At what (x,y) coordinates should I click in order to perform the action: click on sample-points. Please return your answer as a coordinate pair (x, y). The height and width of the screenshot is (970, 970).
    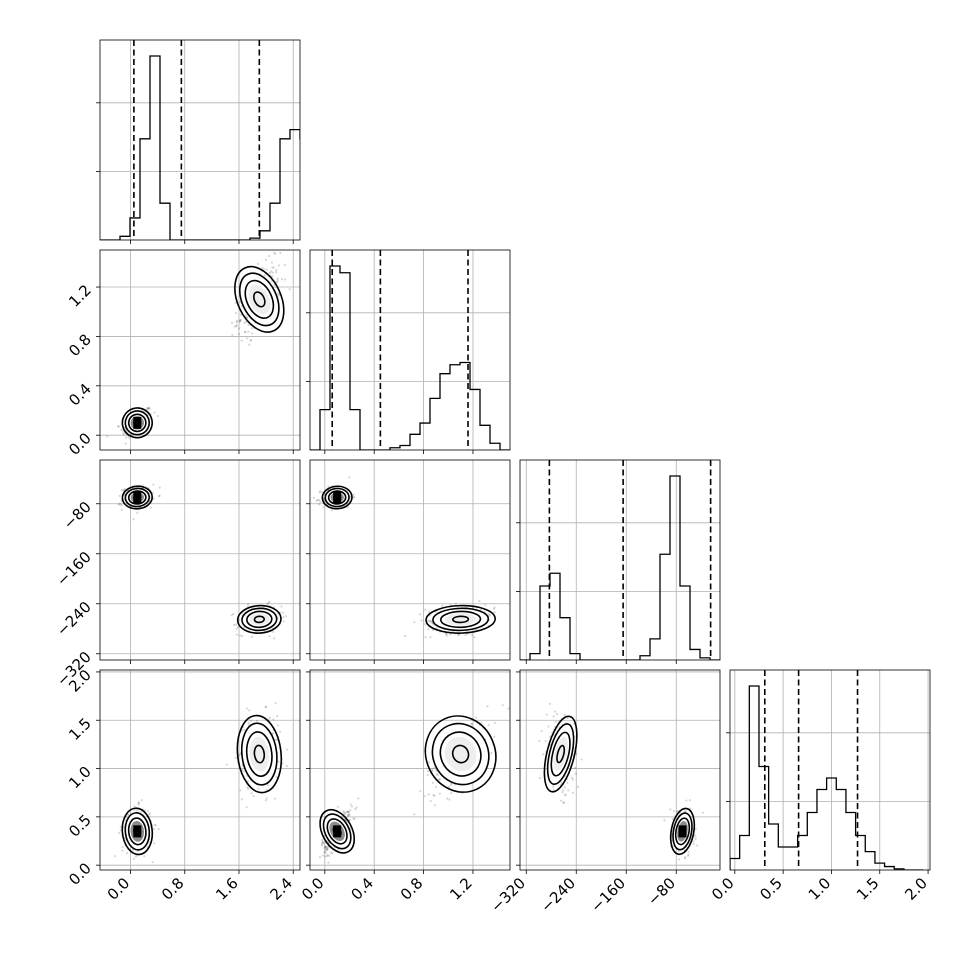
    Looking at the image, I should click on (198, 348).